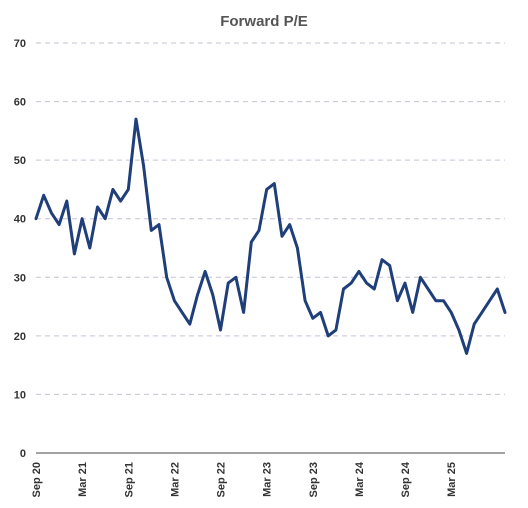  Describe the element at coordinates (20, 161) in the screenshot. I see `y-tick-label: 50` at that location.